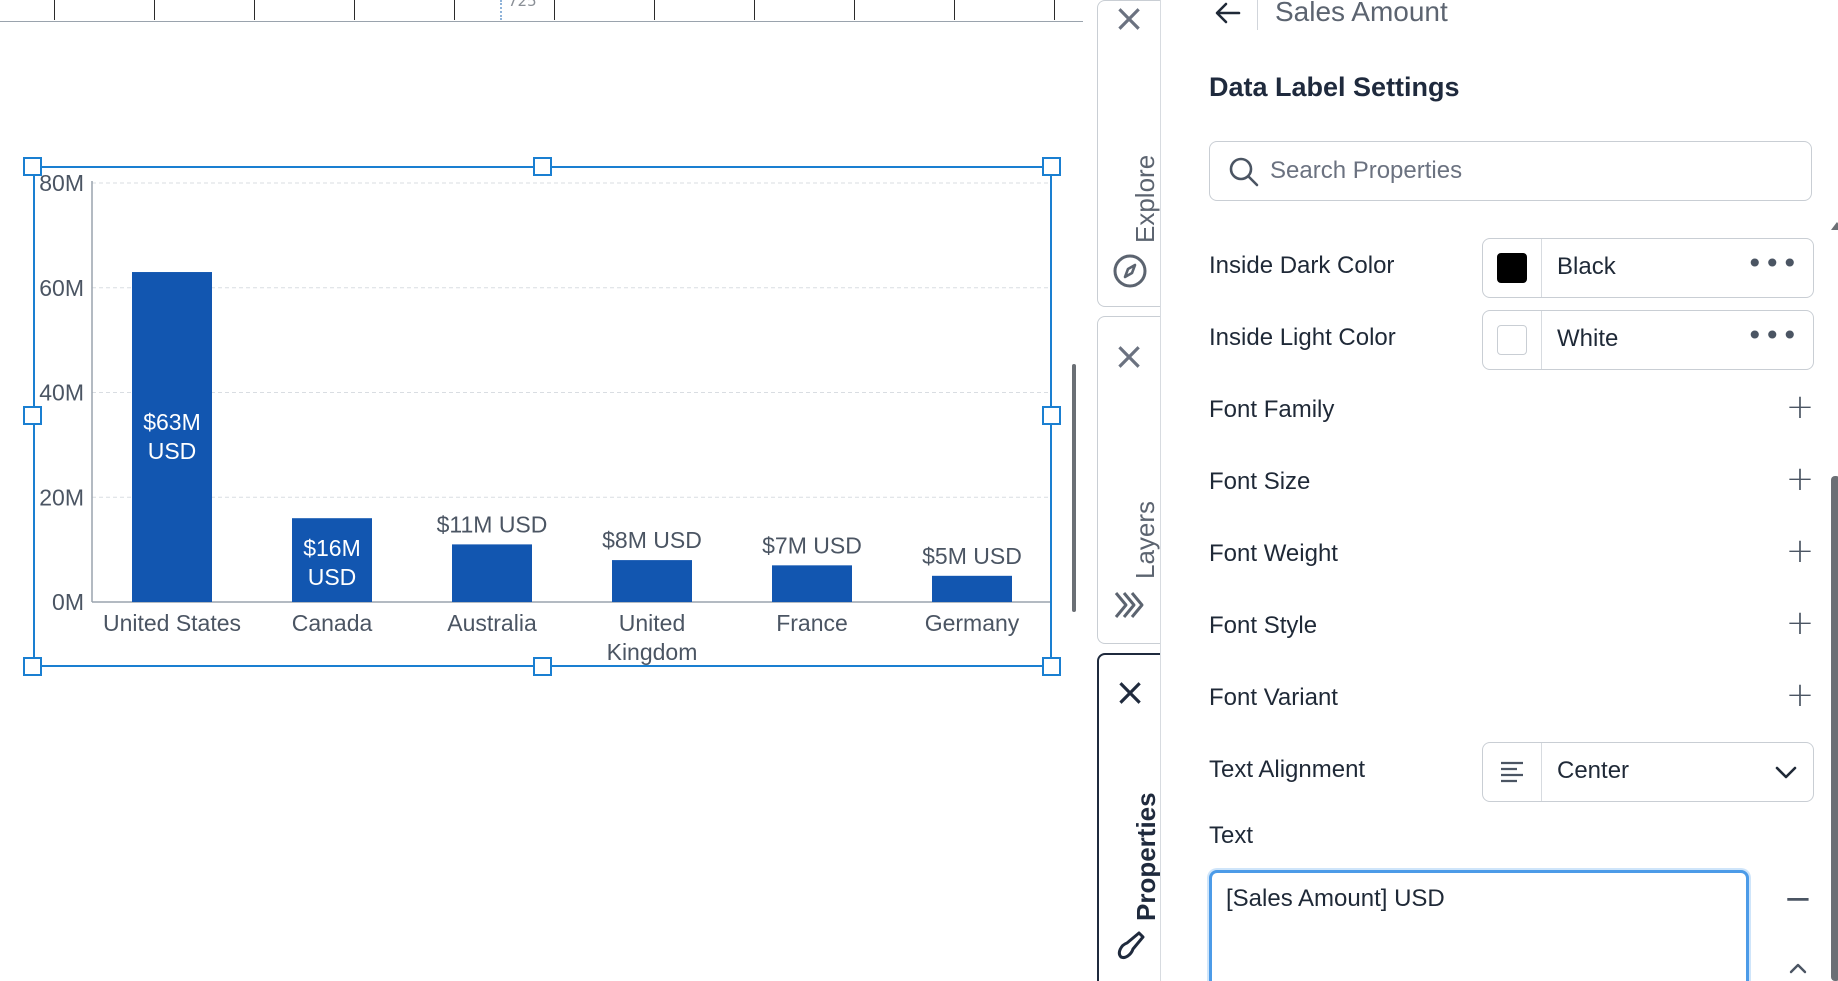 The height and width of the screenshot is (981, 1838). I want to click on search-input, so click(1530, 171).